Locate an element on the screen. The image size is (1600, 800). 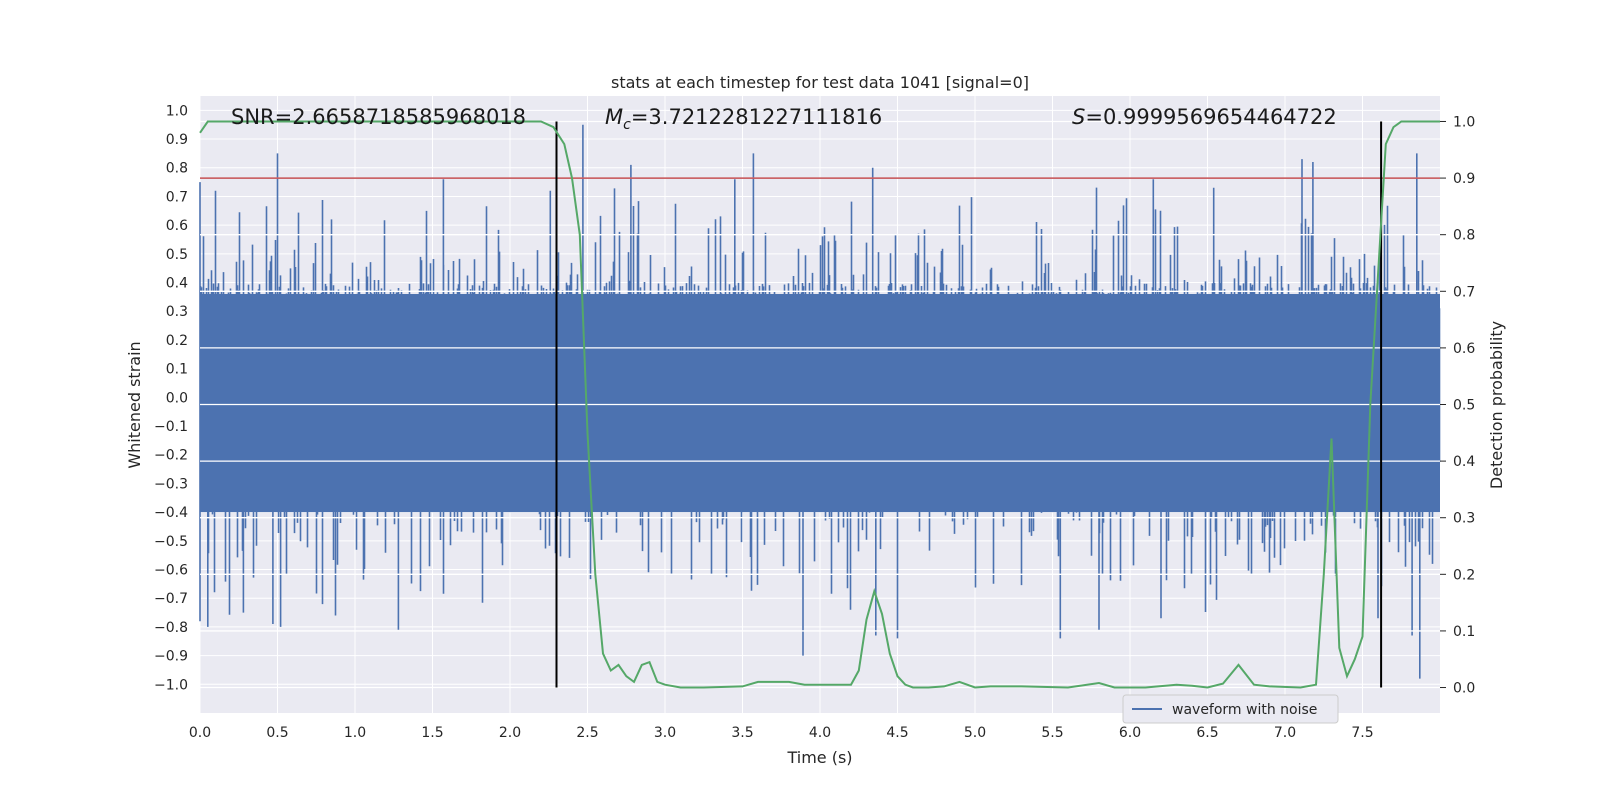
y-left-tick-label: −0.9 is located at coordinates (171, 657).